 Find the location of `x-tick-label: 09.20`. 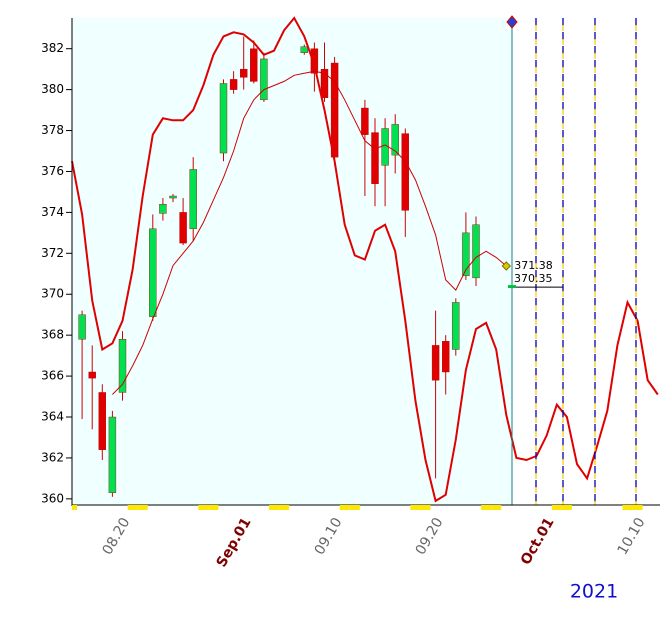

x-tick-label: 09.20 is located at coordinates (430, 536).